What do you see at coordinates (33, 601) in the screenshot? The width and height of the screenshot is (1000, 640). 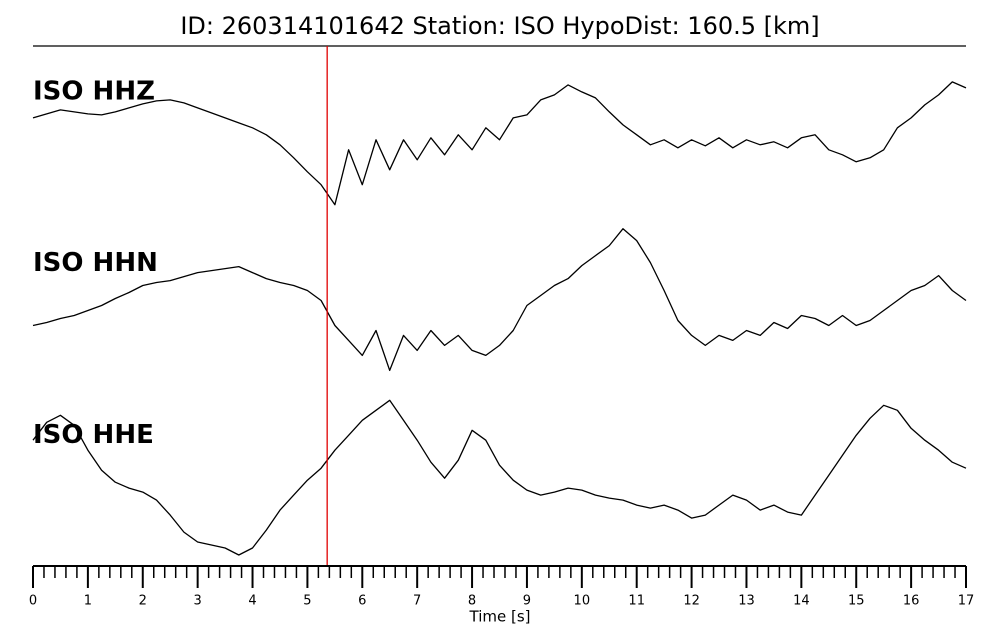 I see `x-tick-label: 0` at bounding box center [33, 601].